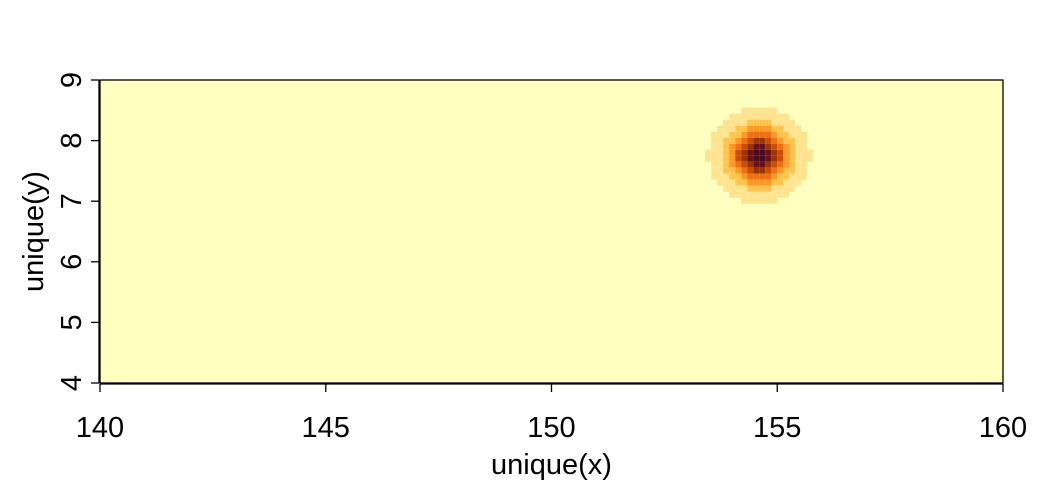  I want to click on y-tick-label: 8, so click(72, 141).